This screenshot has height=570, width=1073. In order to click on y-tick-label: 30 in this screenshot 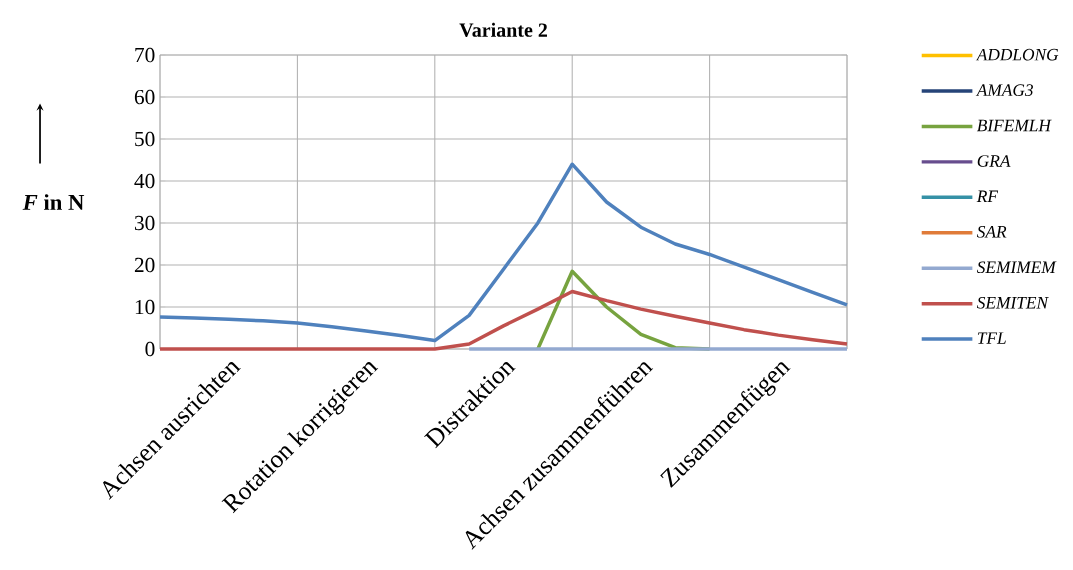, I will do `click(144, 223)`.